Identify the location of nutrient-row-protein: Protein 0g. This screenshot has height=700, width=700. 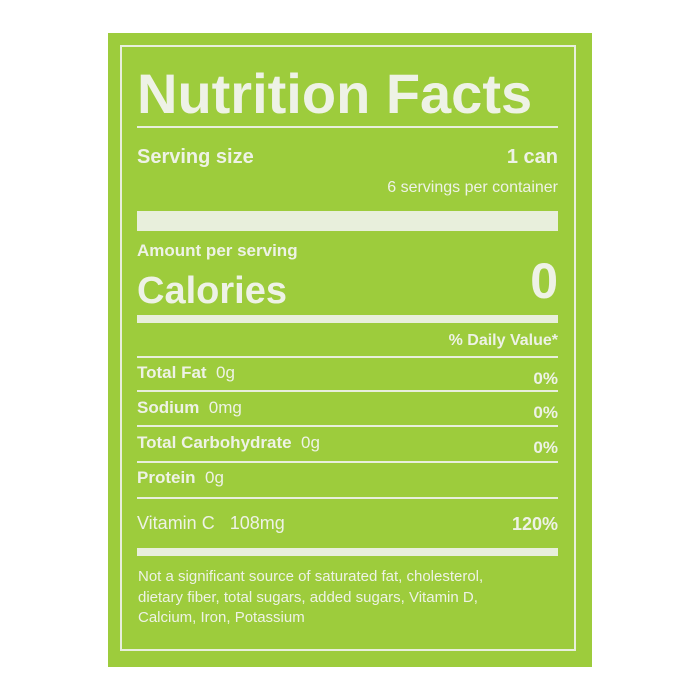
(180, 477).